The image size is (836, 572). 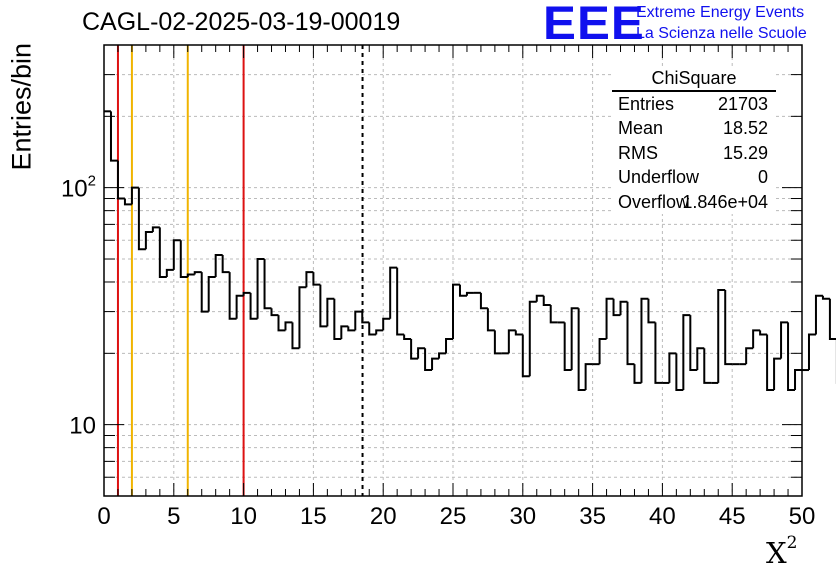 I want to click on logo-line-2: La Scienza nelle Scuole, so click(x=721, y=33).